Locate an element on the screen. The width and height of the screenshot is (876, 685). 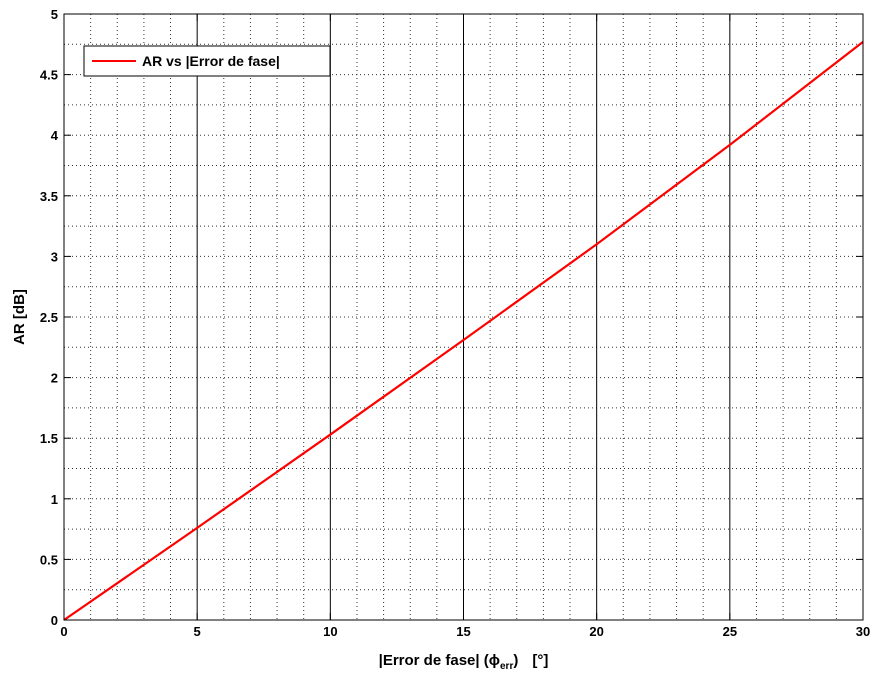
x-axis-title: |Error de fase| (ϕerr) [°] is located at coordinates (464, 662).